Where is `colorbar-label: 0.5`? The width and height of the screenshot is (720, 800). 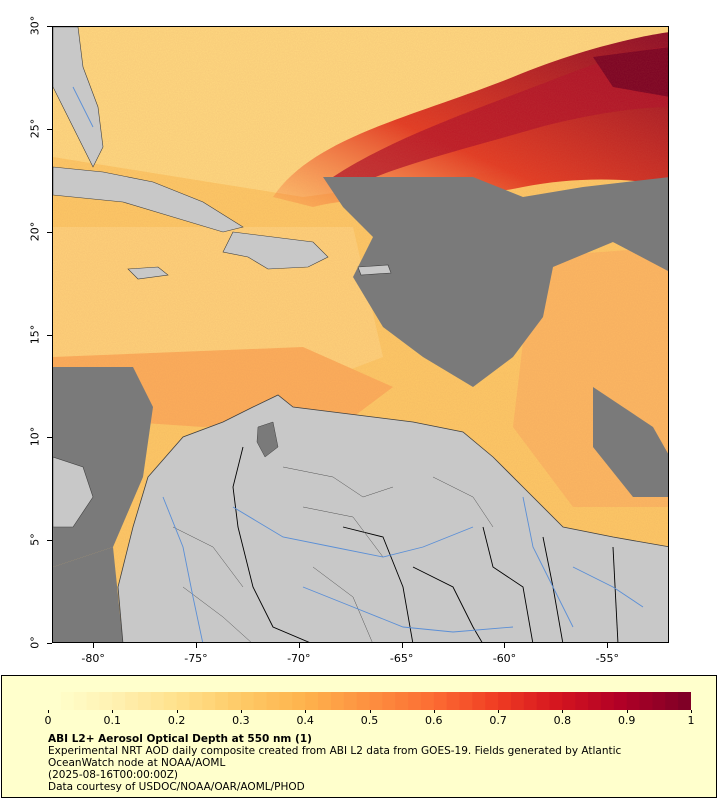
colorbar-label: 0.5 is located at coordinates (369, 720).